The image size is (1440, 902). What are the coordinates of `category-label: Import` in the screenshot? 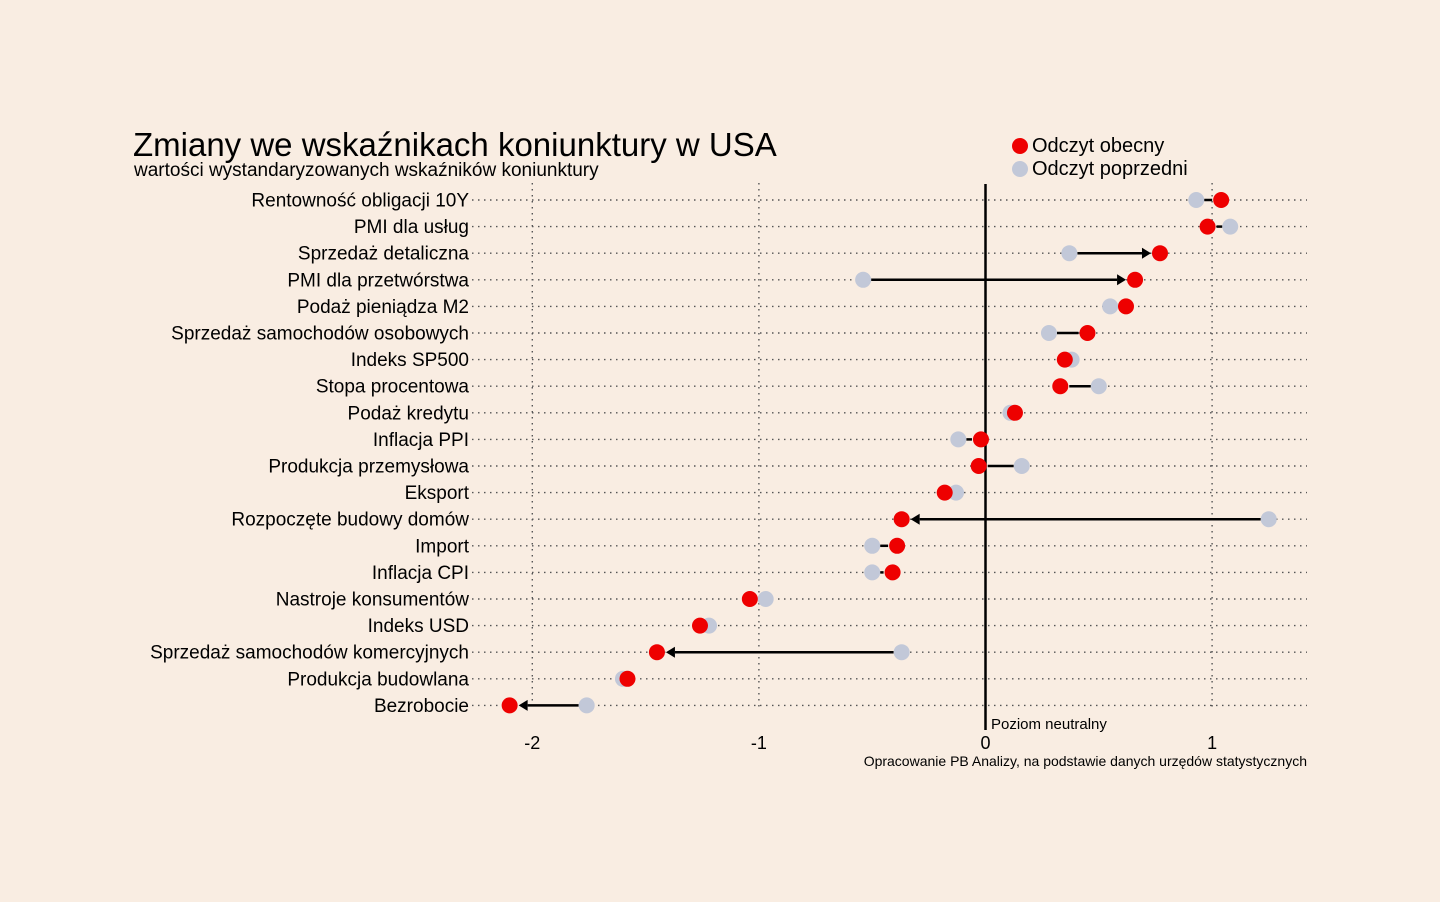 It's located at (442, 546).